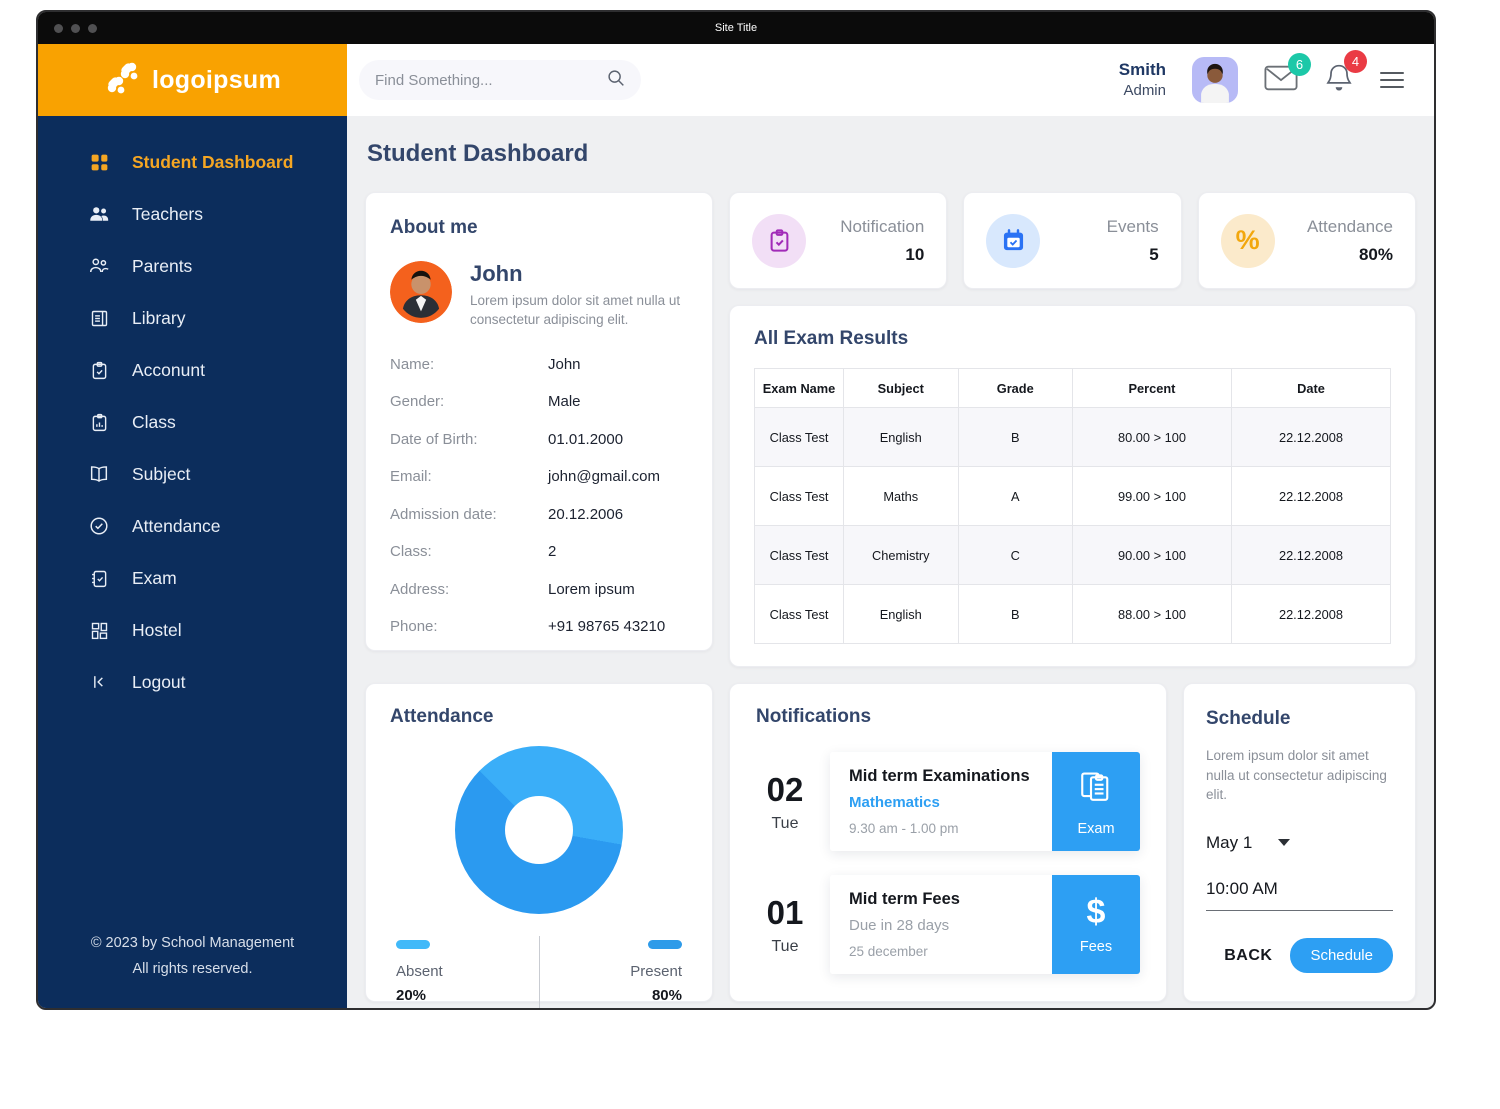  What do you see at coordinates (490, 80) in the screenshot?
I see `search-input` at bounding box center [490, 80].